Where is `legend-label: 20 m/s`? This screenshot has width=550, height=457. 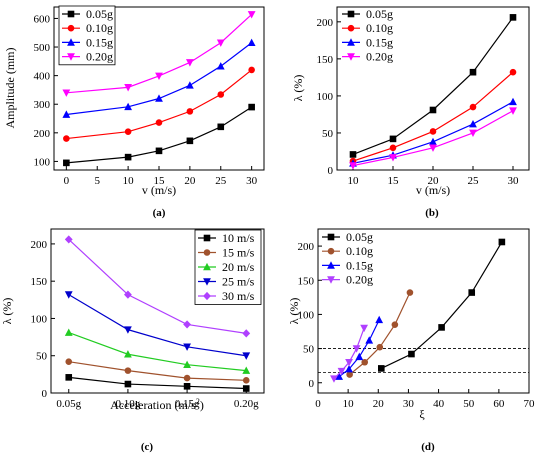
legend-label: 20 m/s is located at coordinates (238, 267).